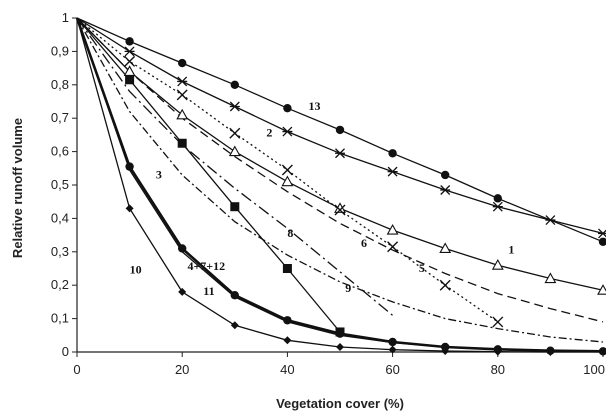 The height and width of the screenshot is (414, 606). I want to click on curve-label-9: 9, so click(348, 288).